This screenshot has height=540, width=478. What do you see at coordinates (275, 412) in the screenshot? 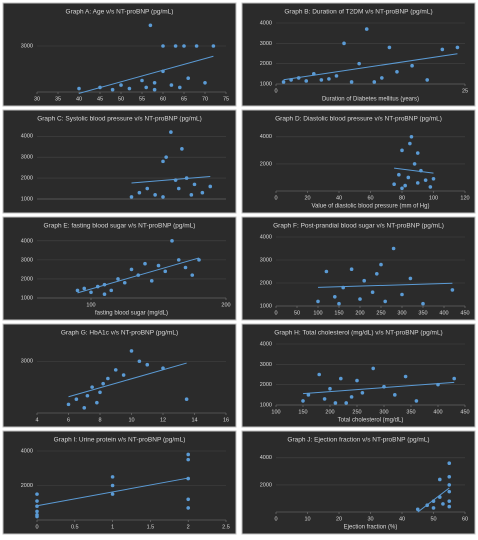
I see `x-tick-label: 100` at bounding box center [275, 412].